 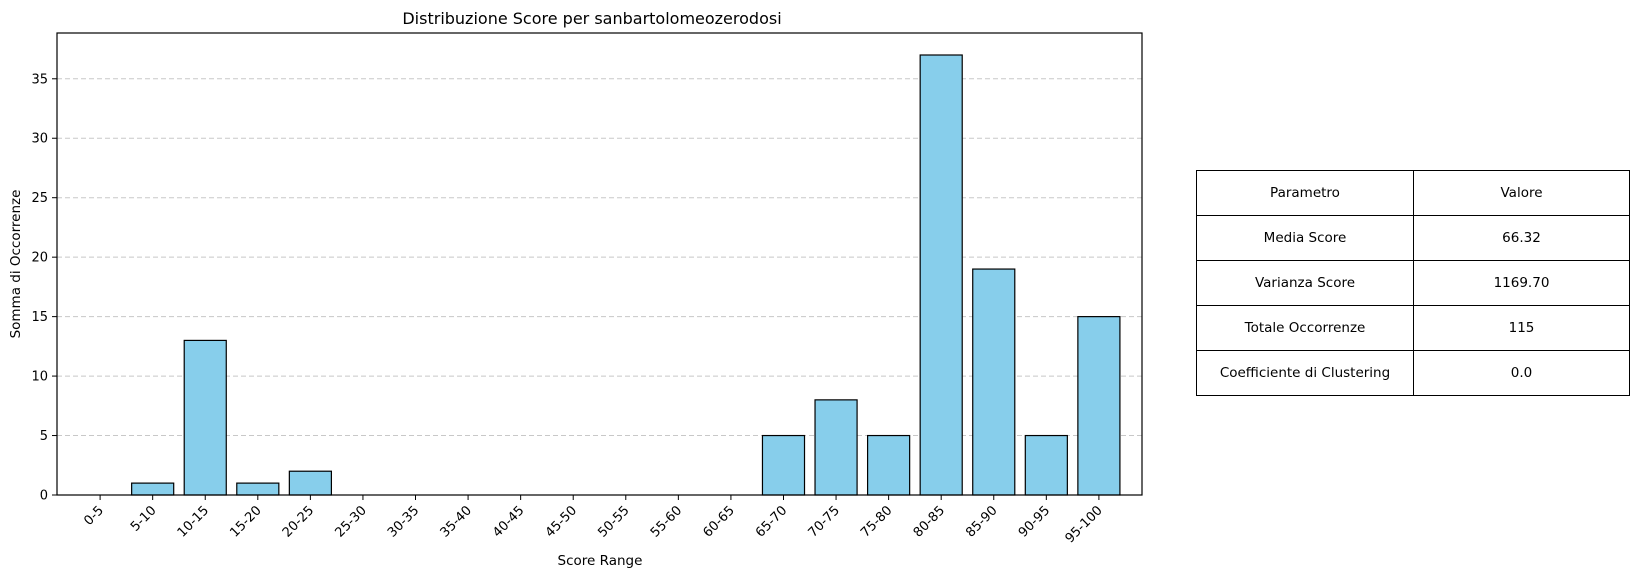 I want to click on y-tick-label: 15, so click(x=39, y=317).